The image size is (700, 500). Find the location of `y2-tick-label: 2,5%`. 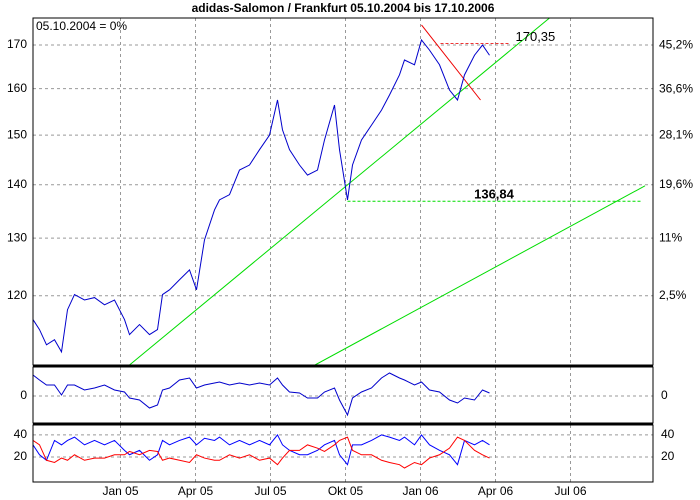

y2-tick-label: 2,5% is located at coordinates (673, 295).